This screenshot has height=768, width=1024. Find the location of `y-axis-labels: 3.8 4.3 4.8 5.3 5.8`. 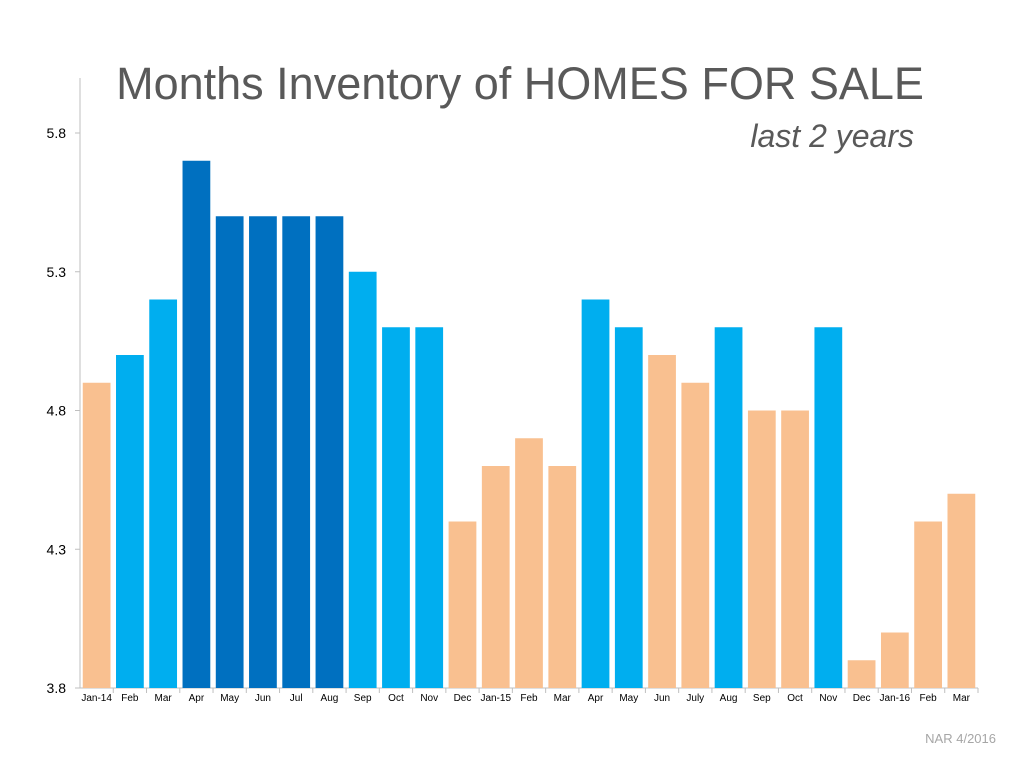

y-axis-labels: 3.8 4.3 4.8 5.3 5.8 is located at coordinates (57, 410).